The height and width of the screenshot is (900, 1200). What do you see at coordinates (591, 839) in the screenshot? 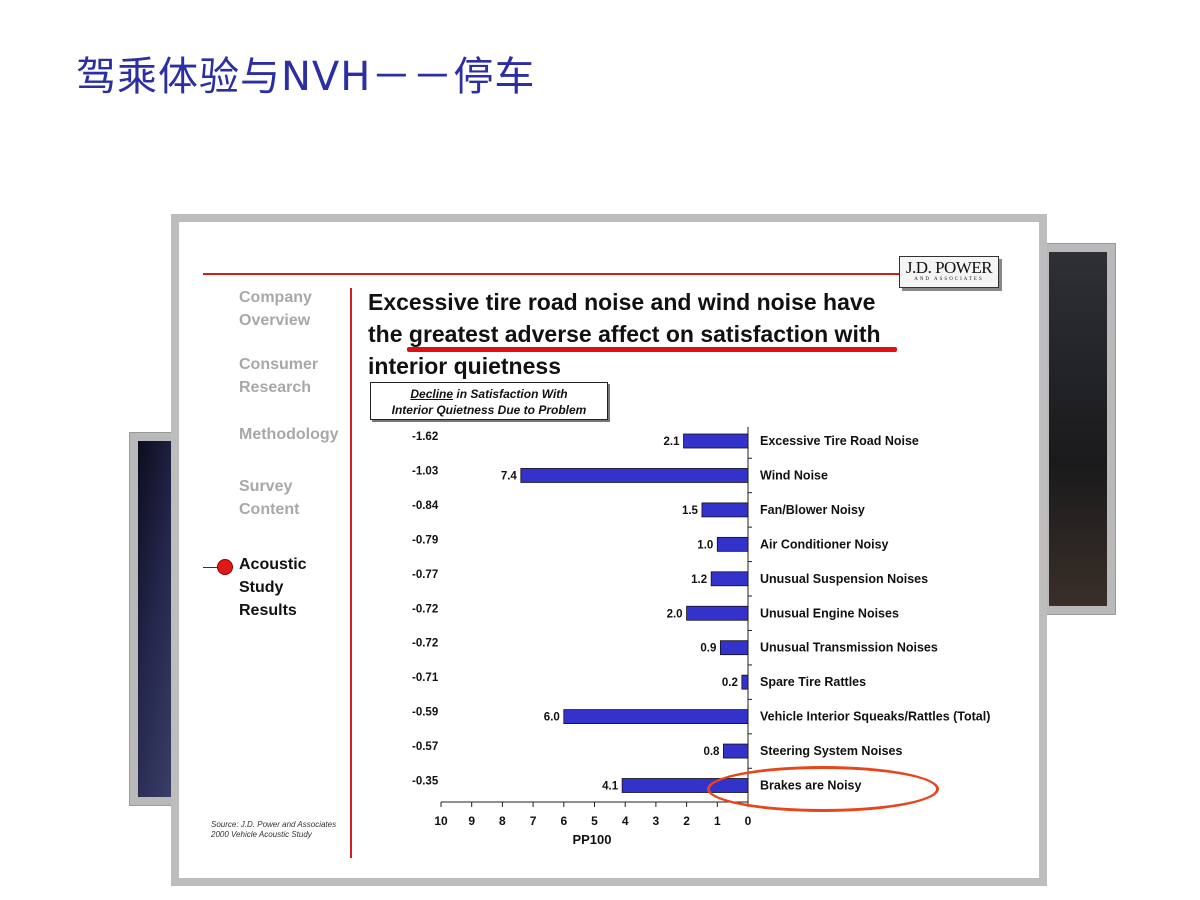
I see `x-axis-label: PP100` at bounding box center [591, 839].